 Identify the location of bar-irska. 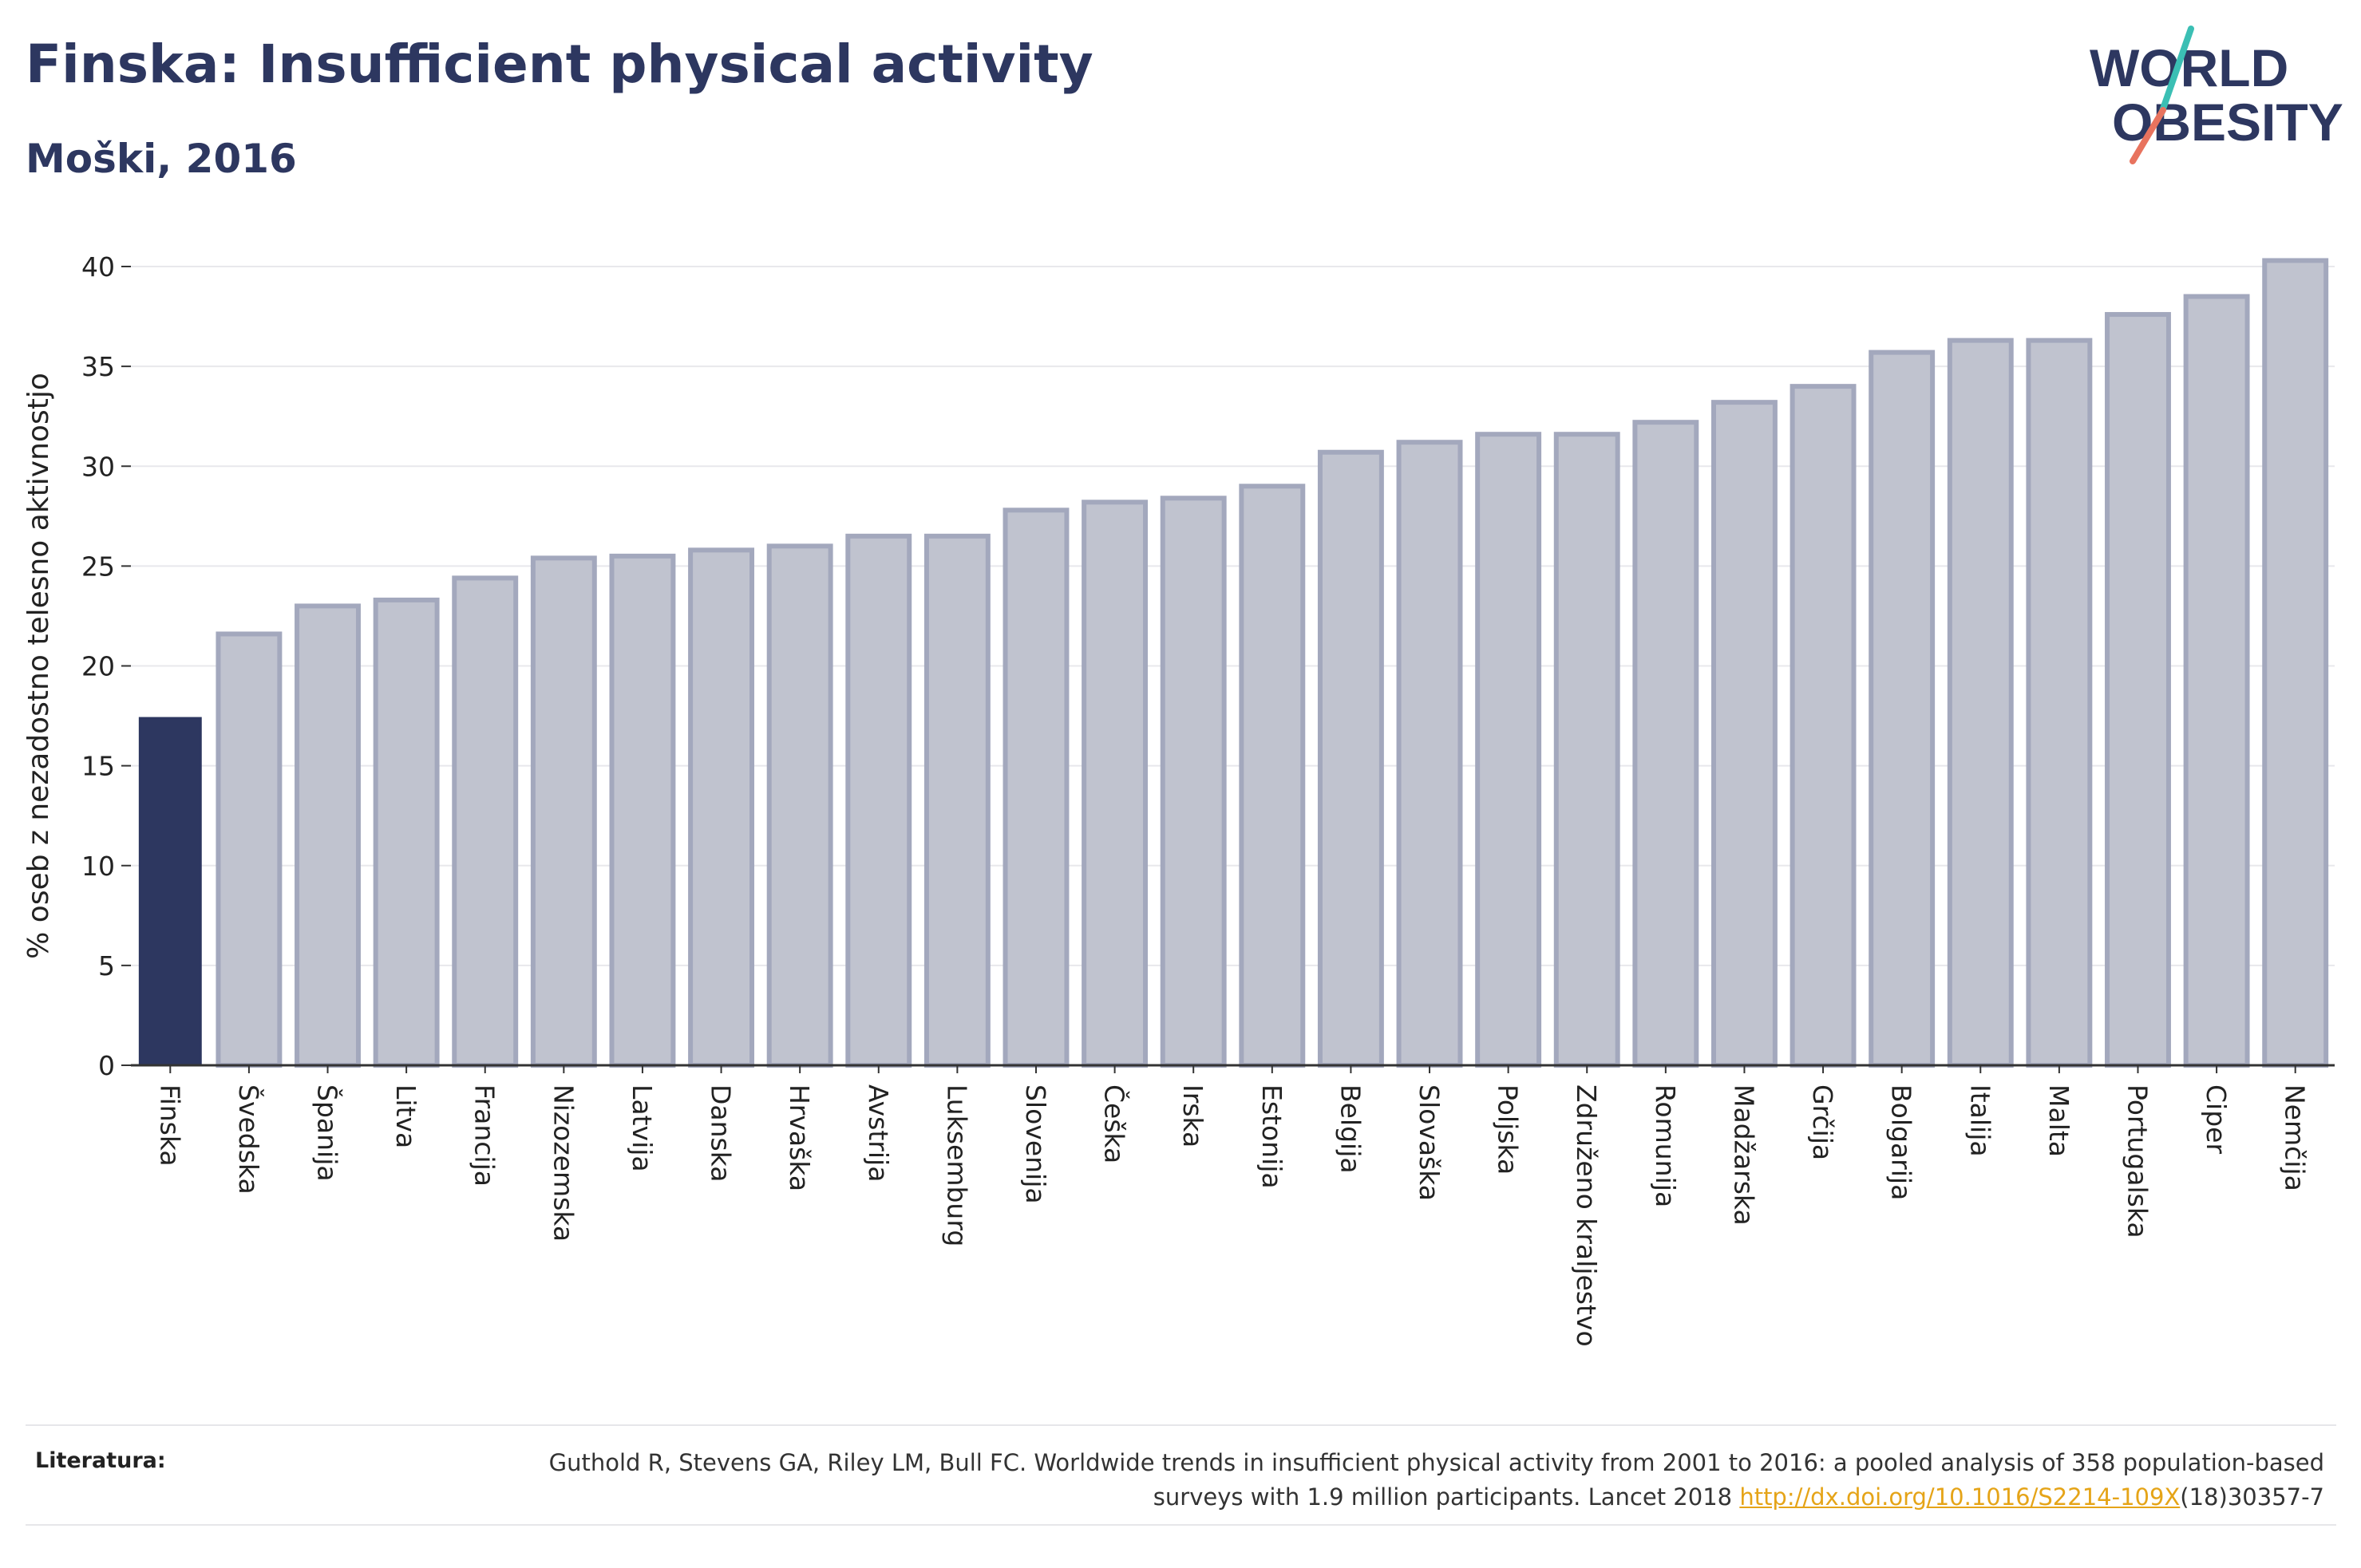
(1193, 782).